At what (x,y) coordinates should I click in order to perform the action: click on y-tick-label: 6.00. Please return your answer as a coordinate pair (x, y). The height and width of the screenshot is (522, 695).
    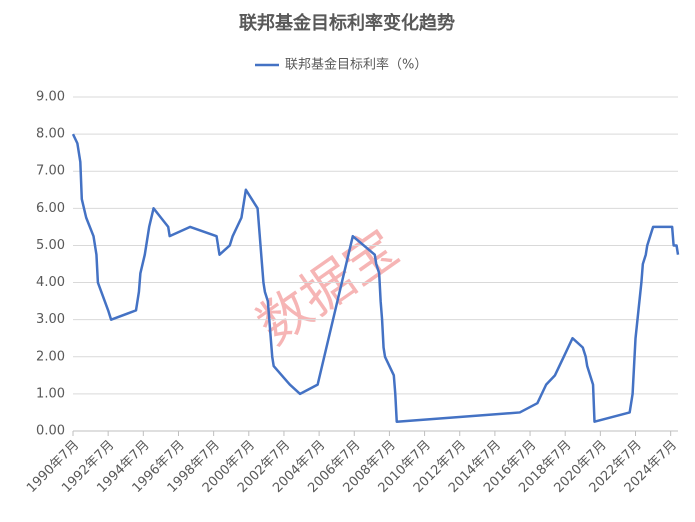
    Looking at the image, I should click on (50, 208).